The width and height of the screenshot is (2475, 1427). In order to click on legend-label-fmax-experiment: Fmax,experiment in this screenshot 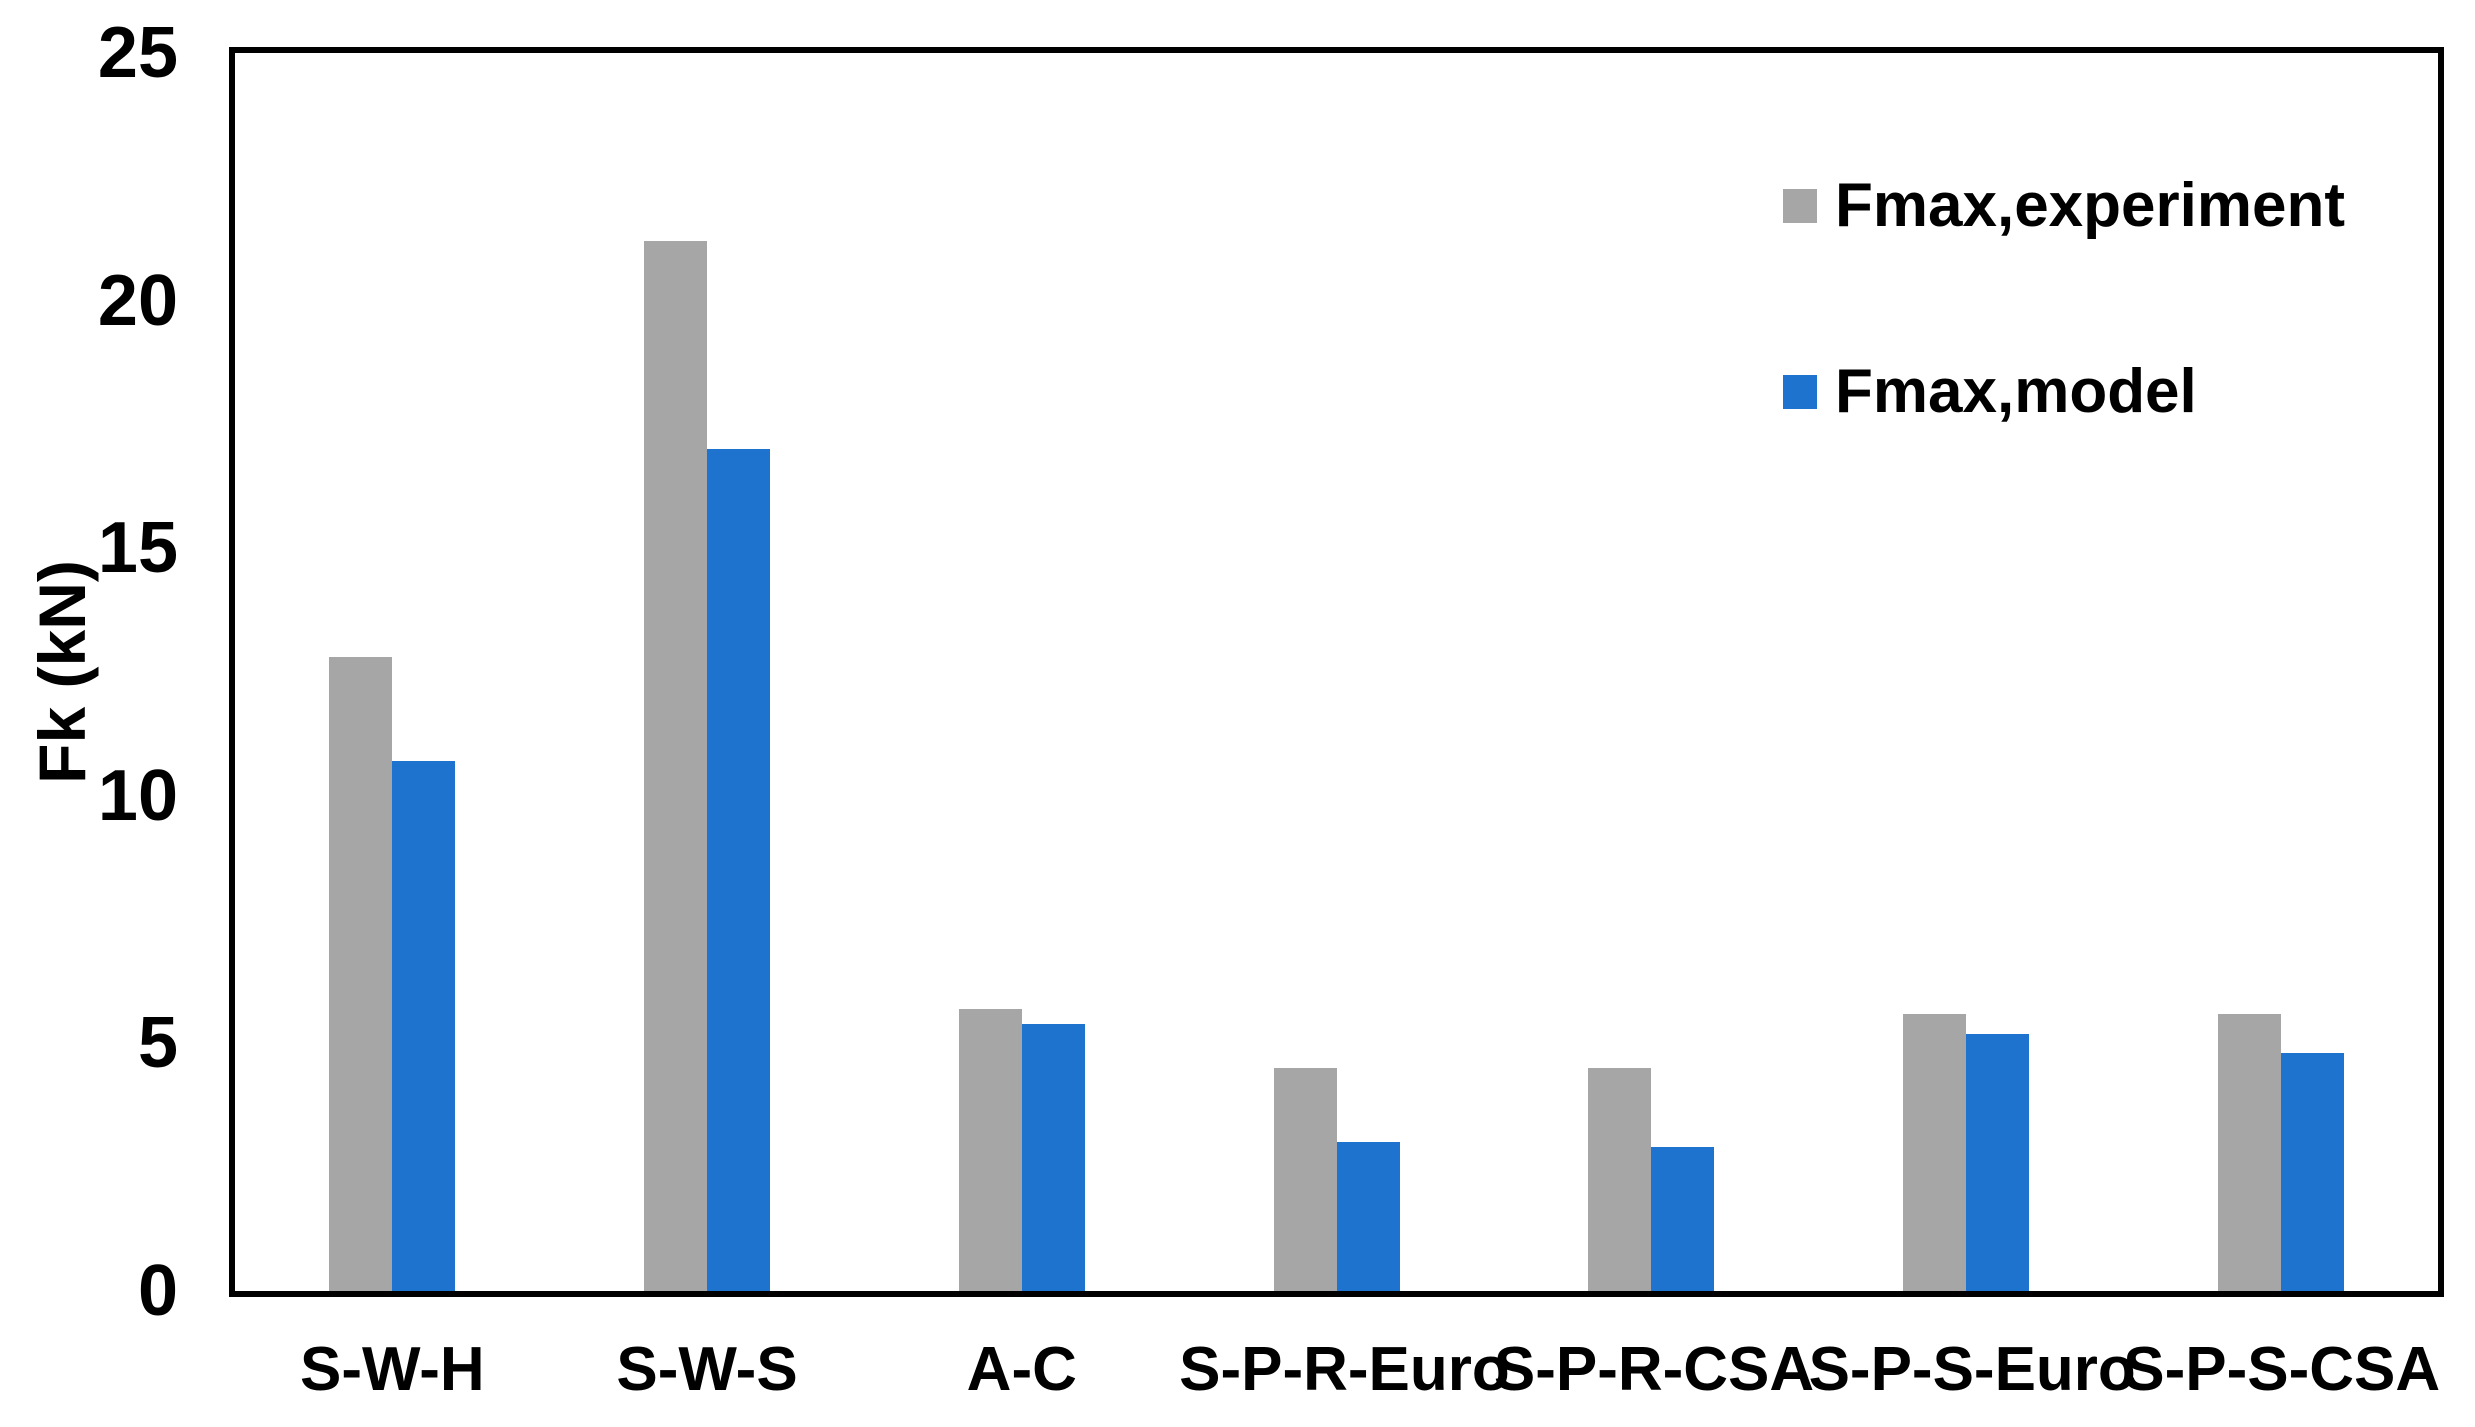, I will do `click(2090, 205)`.